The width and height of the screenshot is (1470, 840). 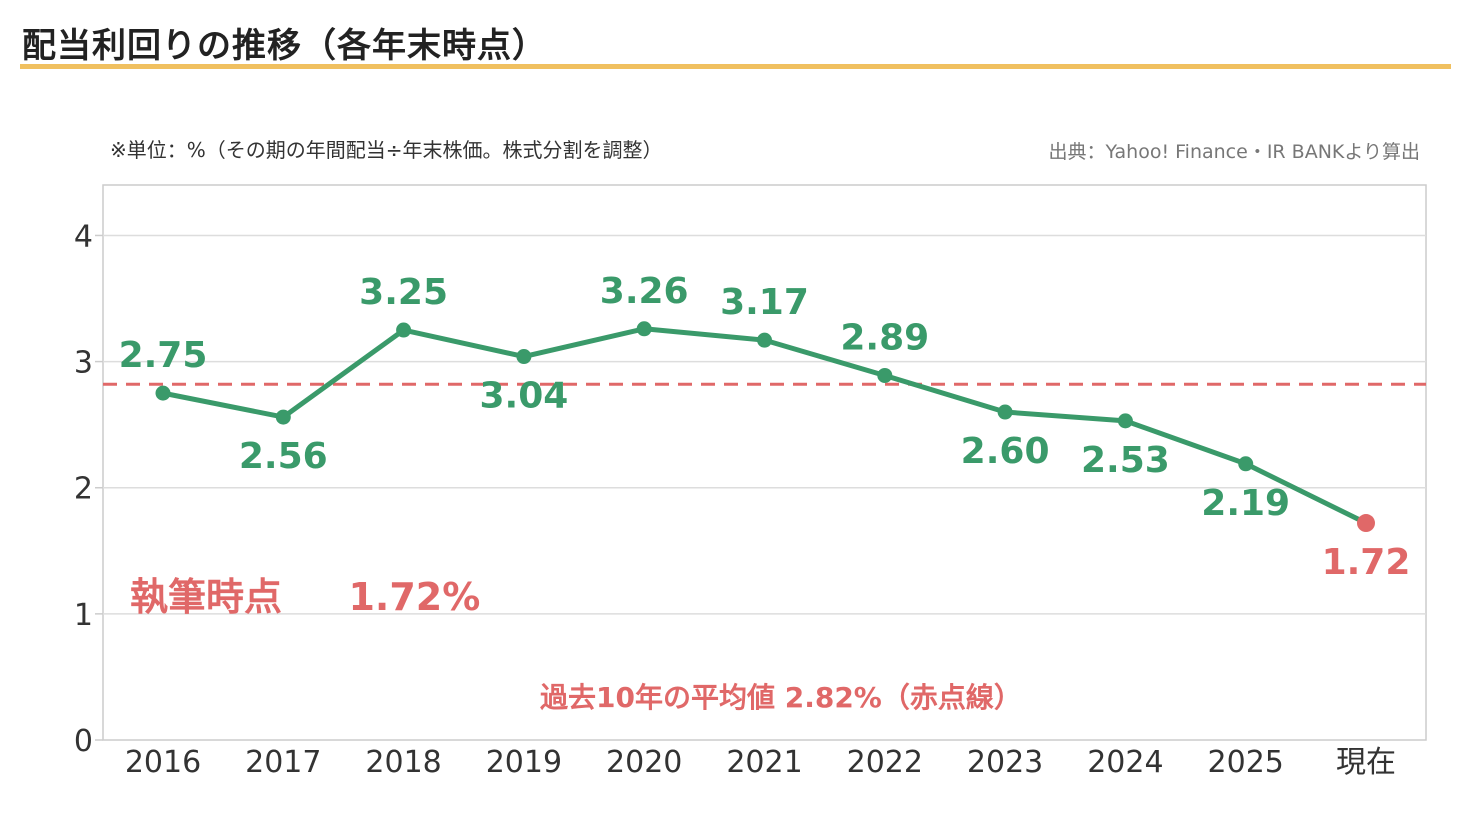 I want to click on data-label-2021: 3.17, so click(x=764, y=302).